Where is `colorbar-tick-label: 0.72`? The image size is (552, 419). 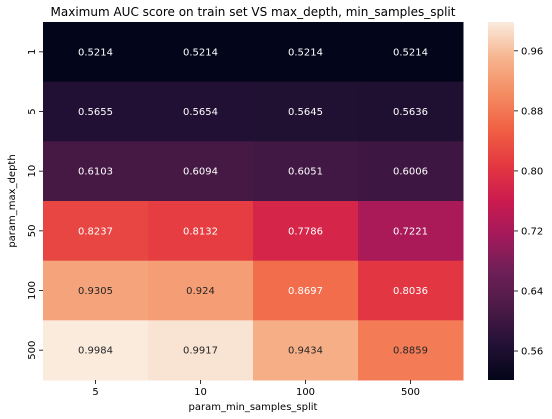 colorbar-tick-label: 0.72 is located at coordinates (532, 231).